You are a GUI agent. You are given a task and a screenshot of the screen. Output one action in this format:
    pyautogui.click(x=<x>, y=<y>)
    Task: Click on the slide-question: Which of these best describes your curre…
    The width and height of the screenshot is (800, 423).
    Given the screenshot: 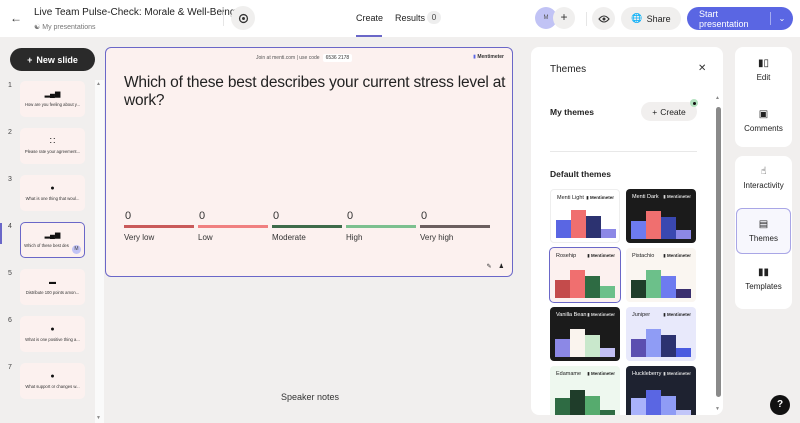 What is the action you would take?
    pyautogui.click(x=315, y=91)
    